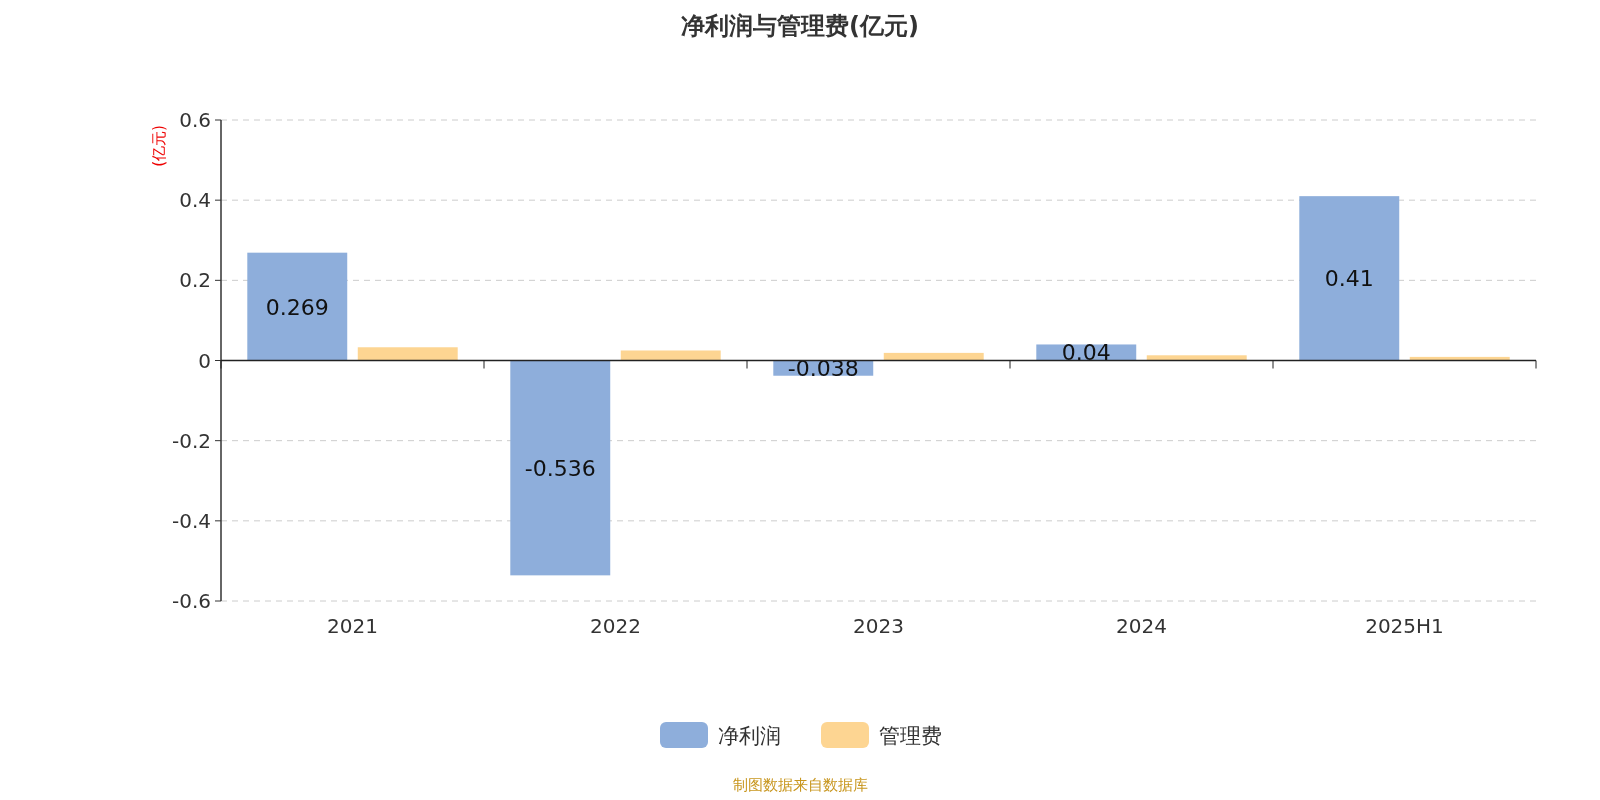 Image resolution: width=1600 pixels, height=800 pixels. I want to click on x-tick-label: 2024, so click(1141, 626).